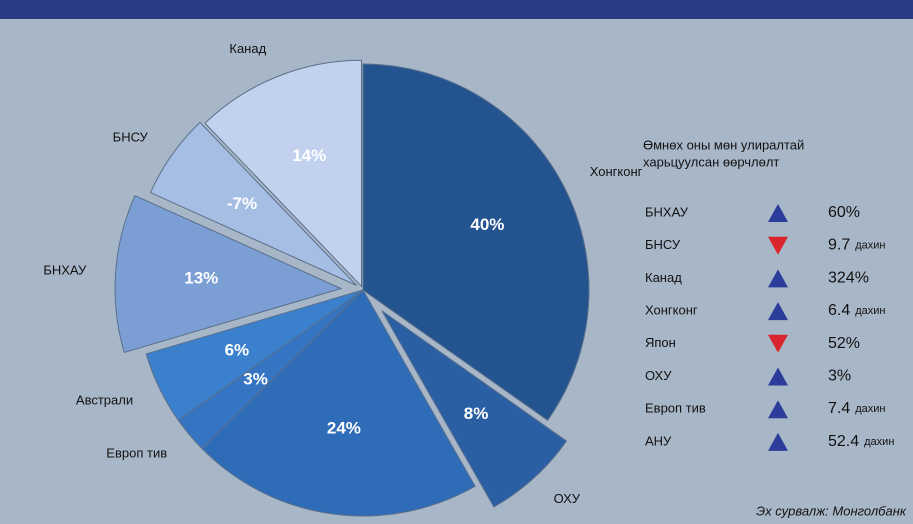 This screenshot has width=913, height=524. I want to click on top-bar, so click(456, 9).